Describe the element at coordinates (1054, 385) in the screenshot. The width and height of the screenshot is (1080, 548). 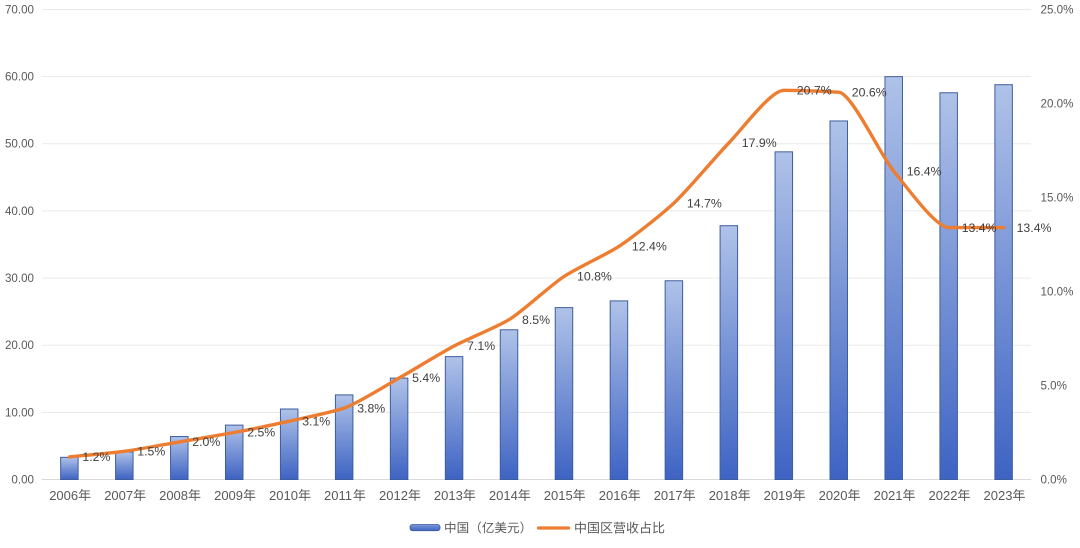
I see `svg-text: 5.0%` at that location.